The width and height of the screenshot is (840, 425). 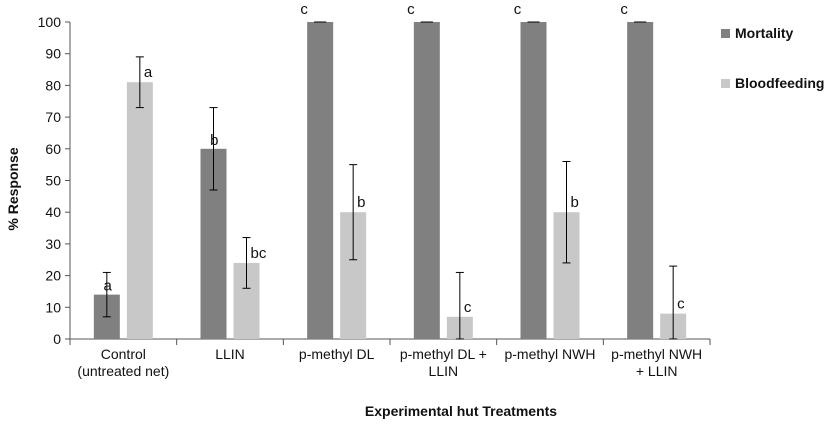 I want to click on x-category-line: Control, so click(x=123, y=354).